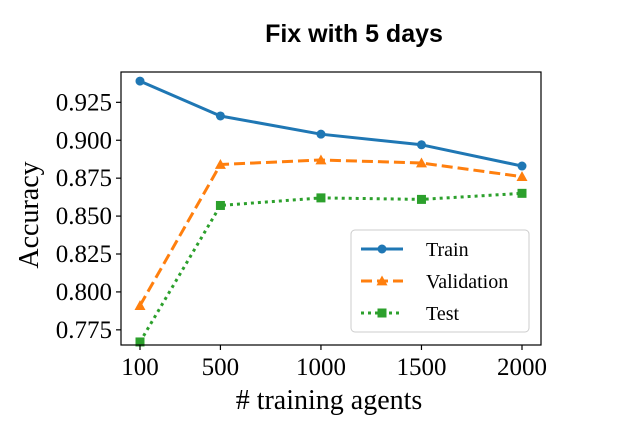  What do you see at coordinates (84, 292) in the screenshot?
I see `y-tick-label: 0.800` at bounding box center [84, 292].